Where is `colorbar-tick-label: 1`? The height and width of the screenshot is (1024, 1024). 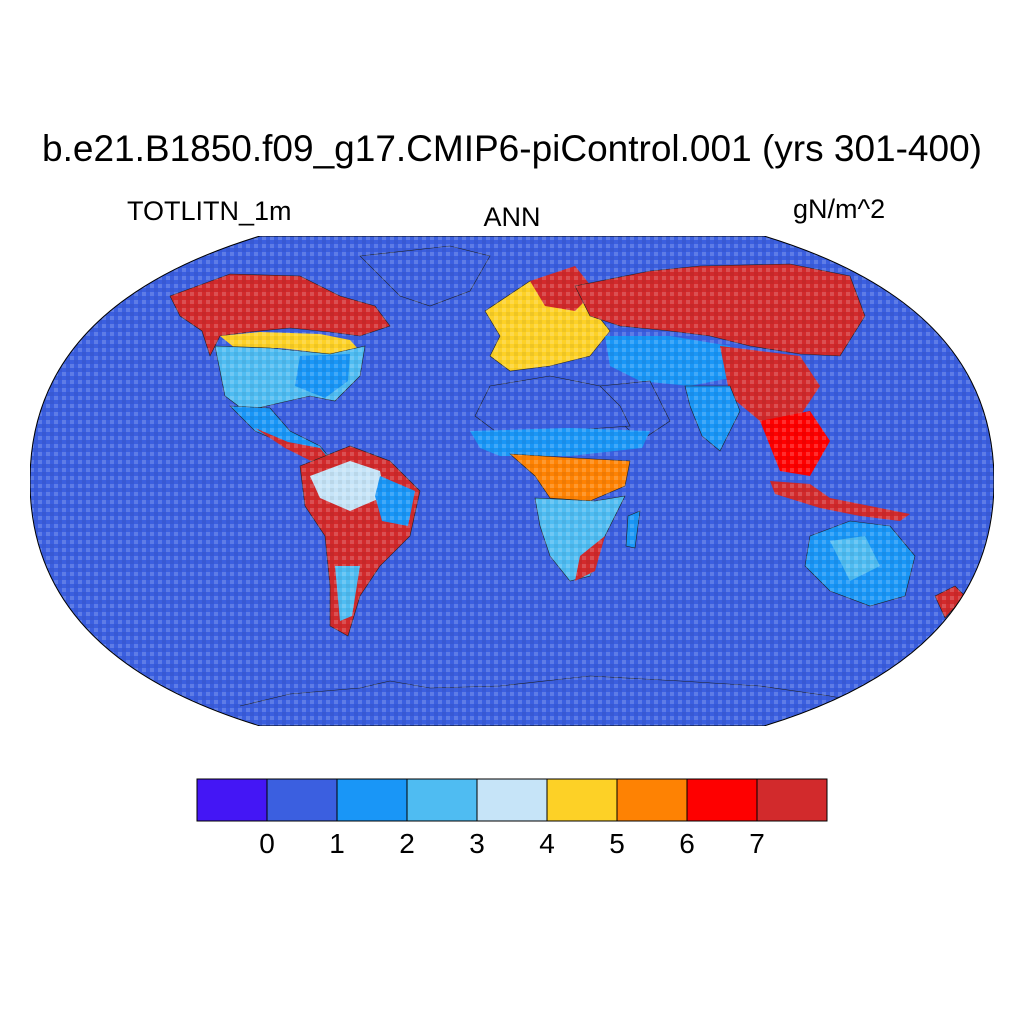 colorbar-tick-label: 1 is located at coordinates (337, 843).